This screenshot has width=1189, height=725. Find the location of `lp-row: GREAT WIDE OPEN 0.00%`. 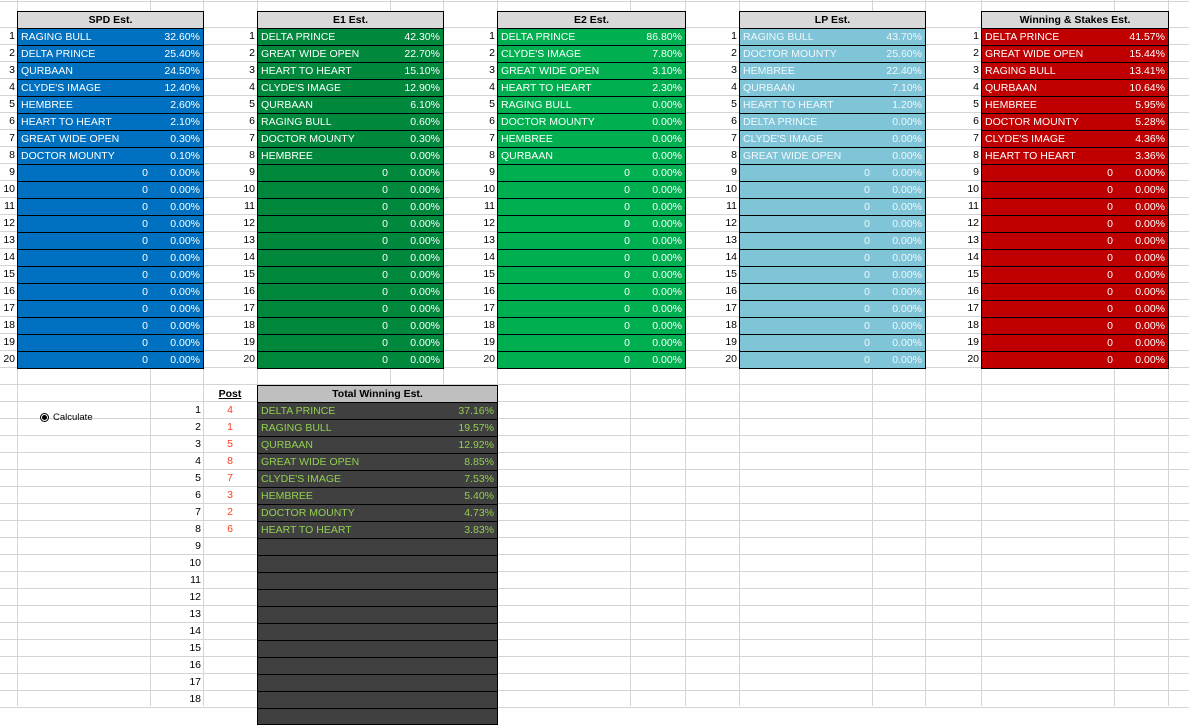

lp-row: GREAT WIDE OPEN 0.00% is located at coordinates (832, 156).